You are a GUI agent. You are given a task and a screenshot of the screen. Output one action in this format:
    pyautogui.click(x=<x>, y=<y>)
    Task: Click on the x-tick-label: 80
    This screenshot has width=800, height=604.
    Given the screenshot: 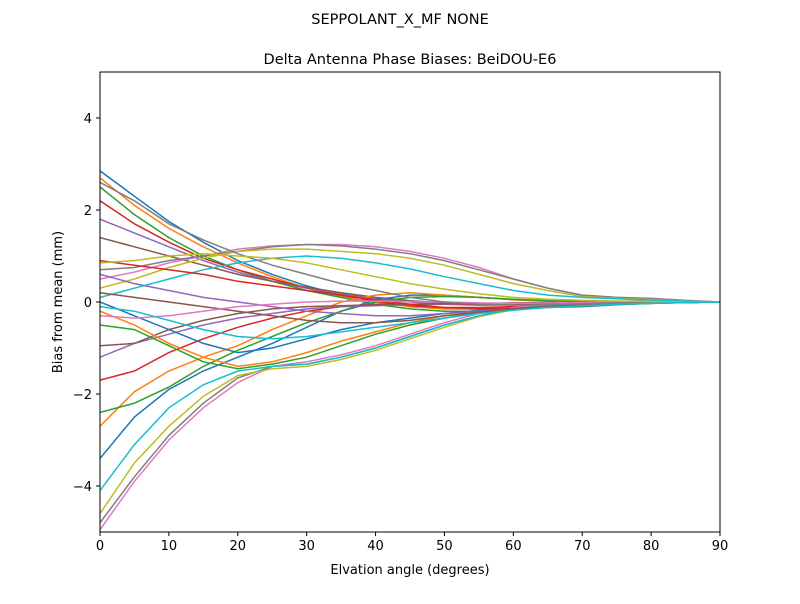 What is the action you would take?
    pyautogui.click(x=651, y=546)
    